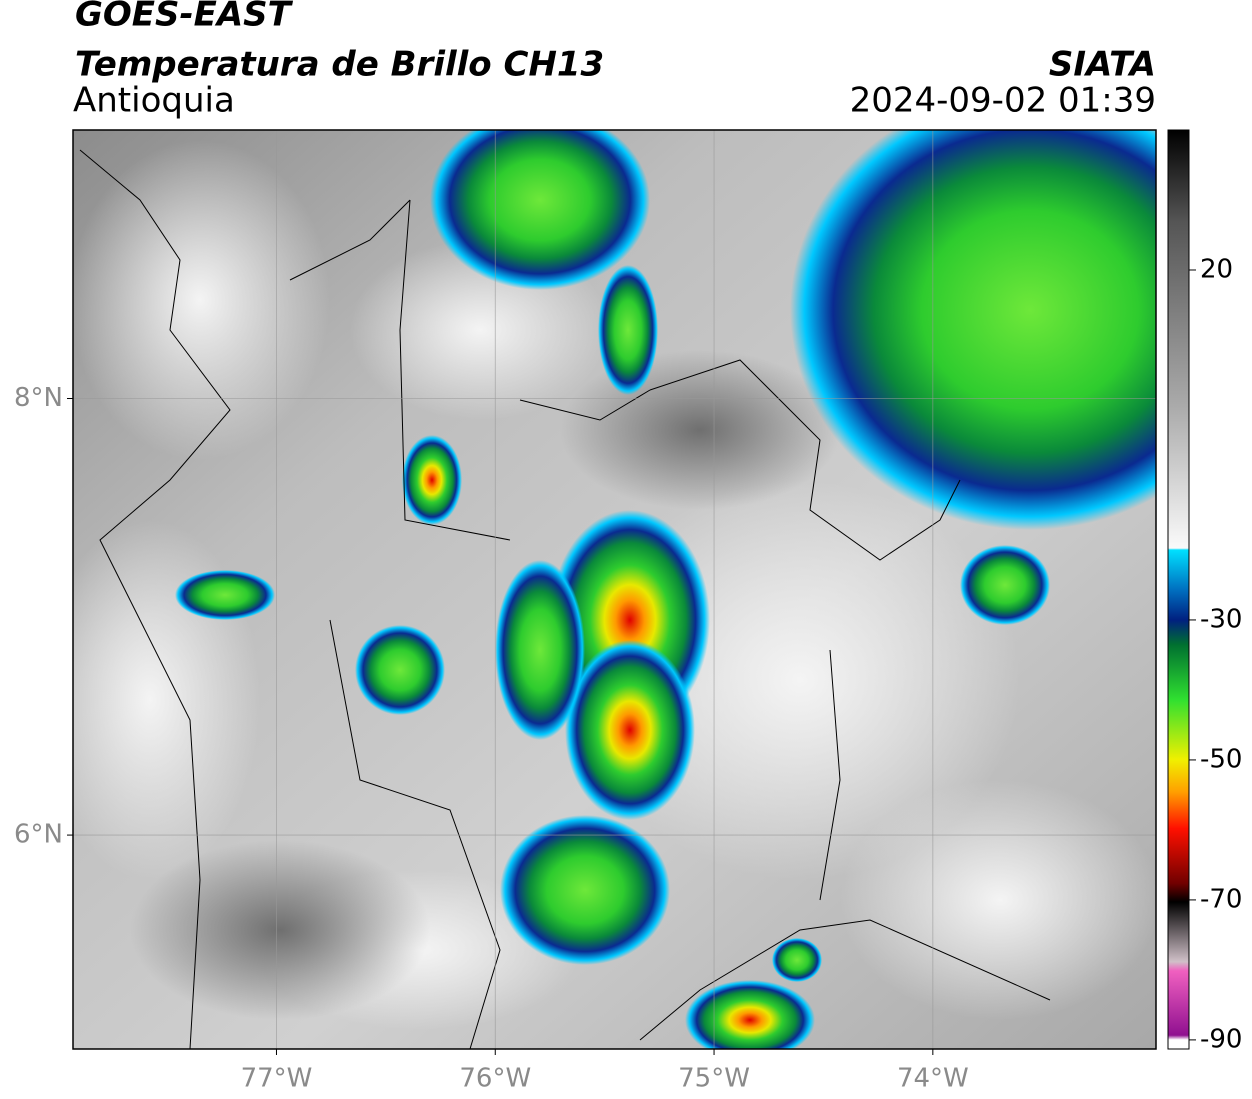  What do you see at coordinates (339, 65) in the screenshot?
I see `subtitle: Temperatura de Brillo CH13` at bounding box center [339, 65].